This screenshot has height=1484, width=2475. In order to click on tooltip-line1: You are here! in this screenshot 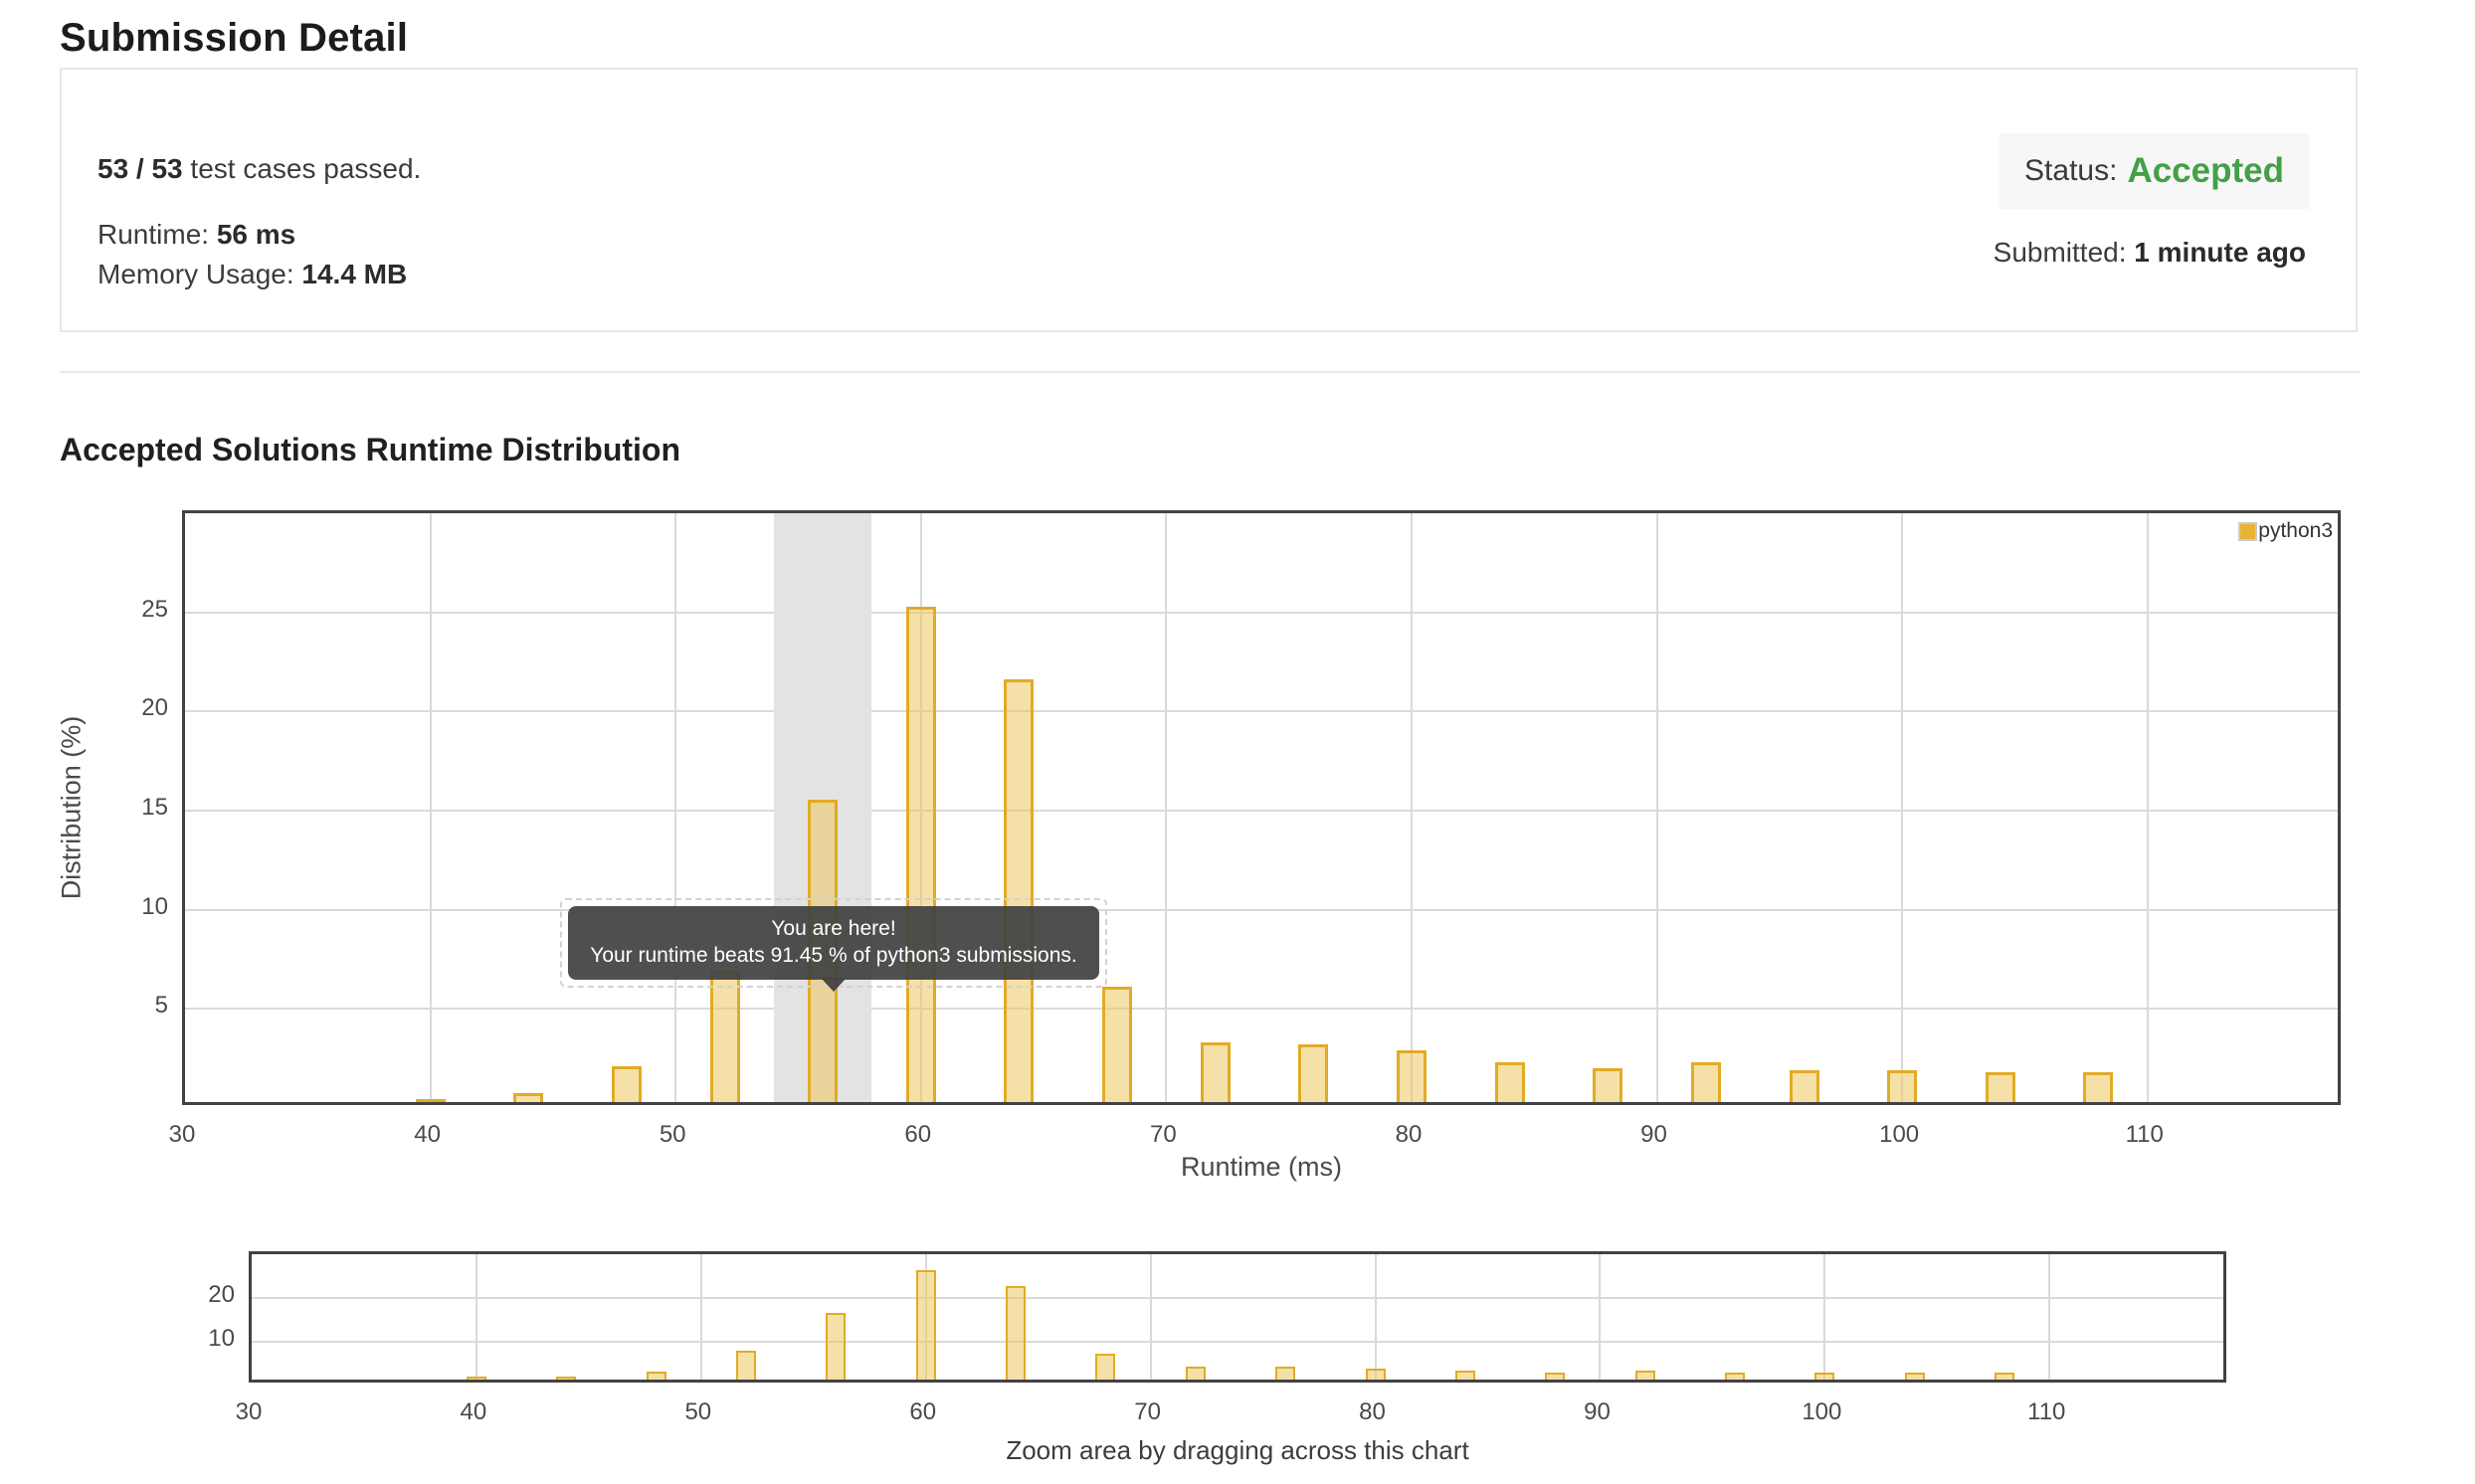, I will do `click(833, 929)`.